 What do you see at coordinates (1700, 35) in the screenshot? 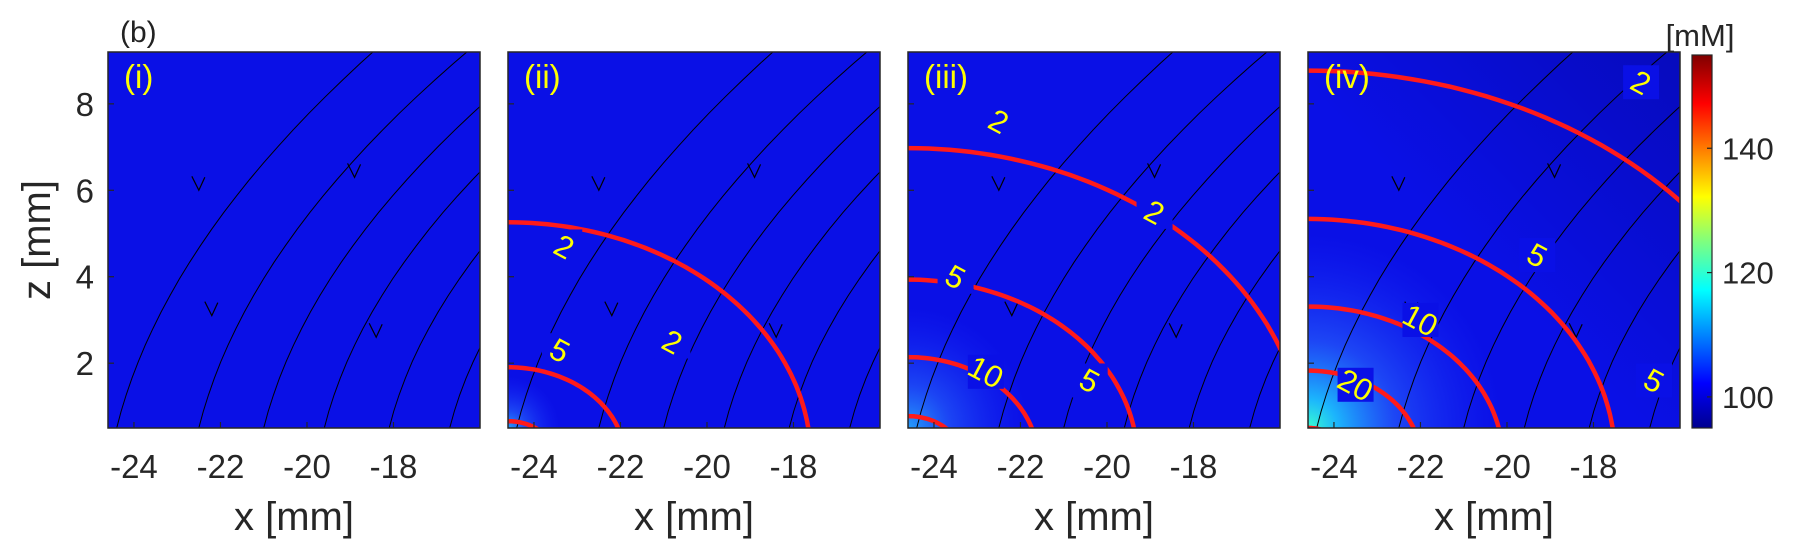
I see `colorbar-label: [mM]` at bounding box center [1700, 35].